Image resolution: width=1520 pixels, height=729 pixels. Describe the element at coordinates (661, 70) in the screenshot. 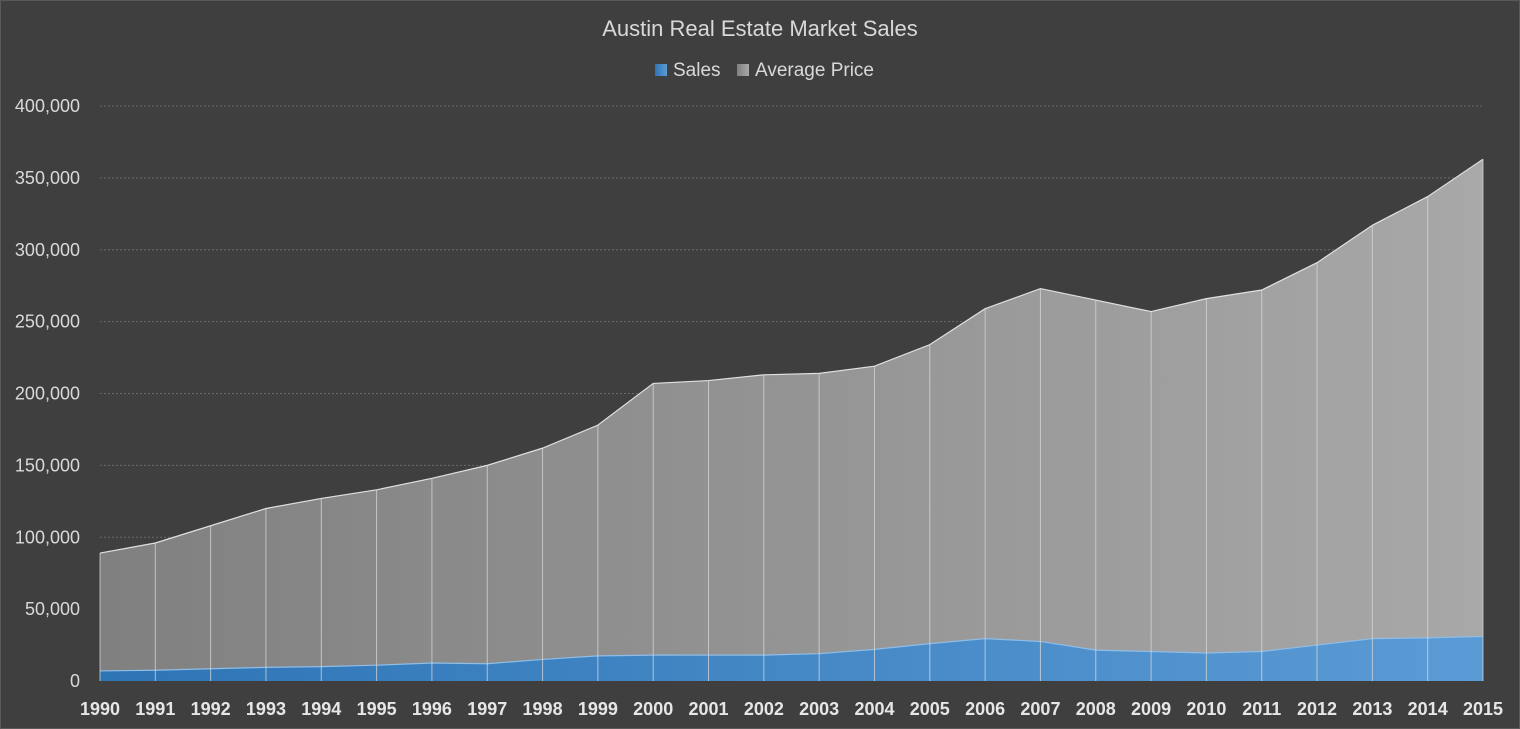

I see `legend-swatch-sales` at that location.